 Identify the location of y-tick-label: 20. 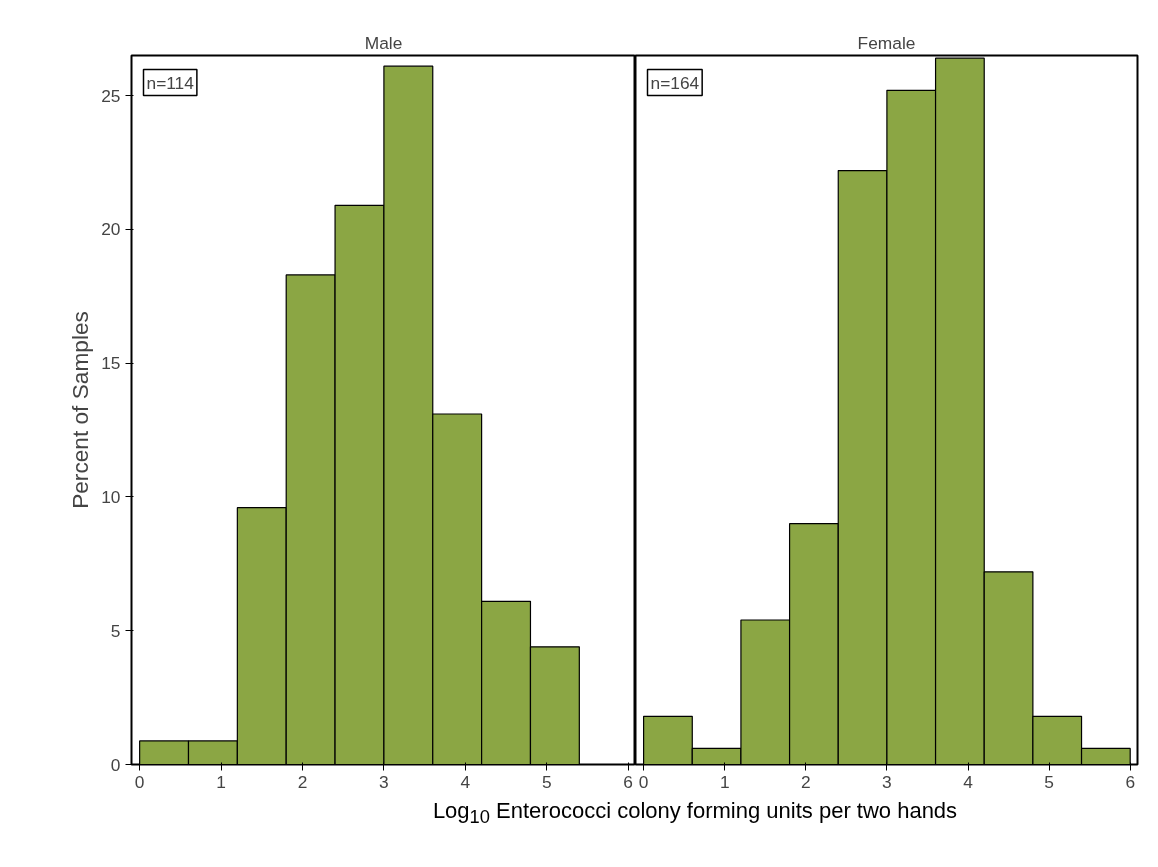
(111, 229).